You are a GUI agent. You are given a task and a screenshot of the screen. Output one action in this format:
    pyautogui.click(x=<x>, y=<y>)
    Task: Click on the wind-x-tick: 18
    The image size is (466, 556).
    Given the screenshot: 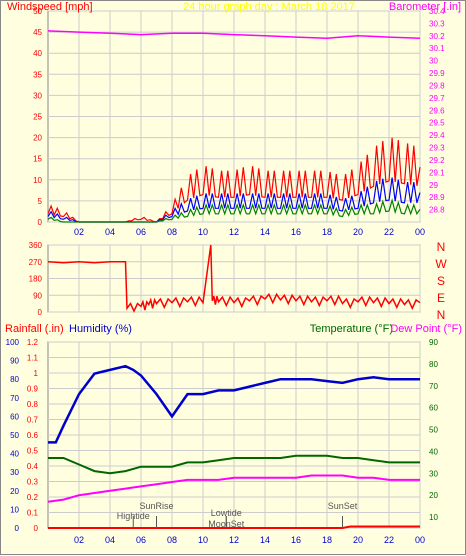 What is the action you would take?
    pyautogui.click(x=327, y=232)
    